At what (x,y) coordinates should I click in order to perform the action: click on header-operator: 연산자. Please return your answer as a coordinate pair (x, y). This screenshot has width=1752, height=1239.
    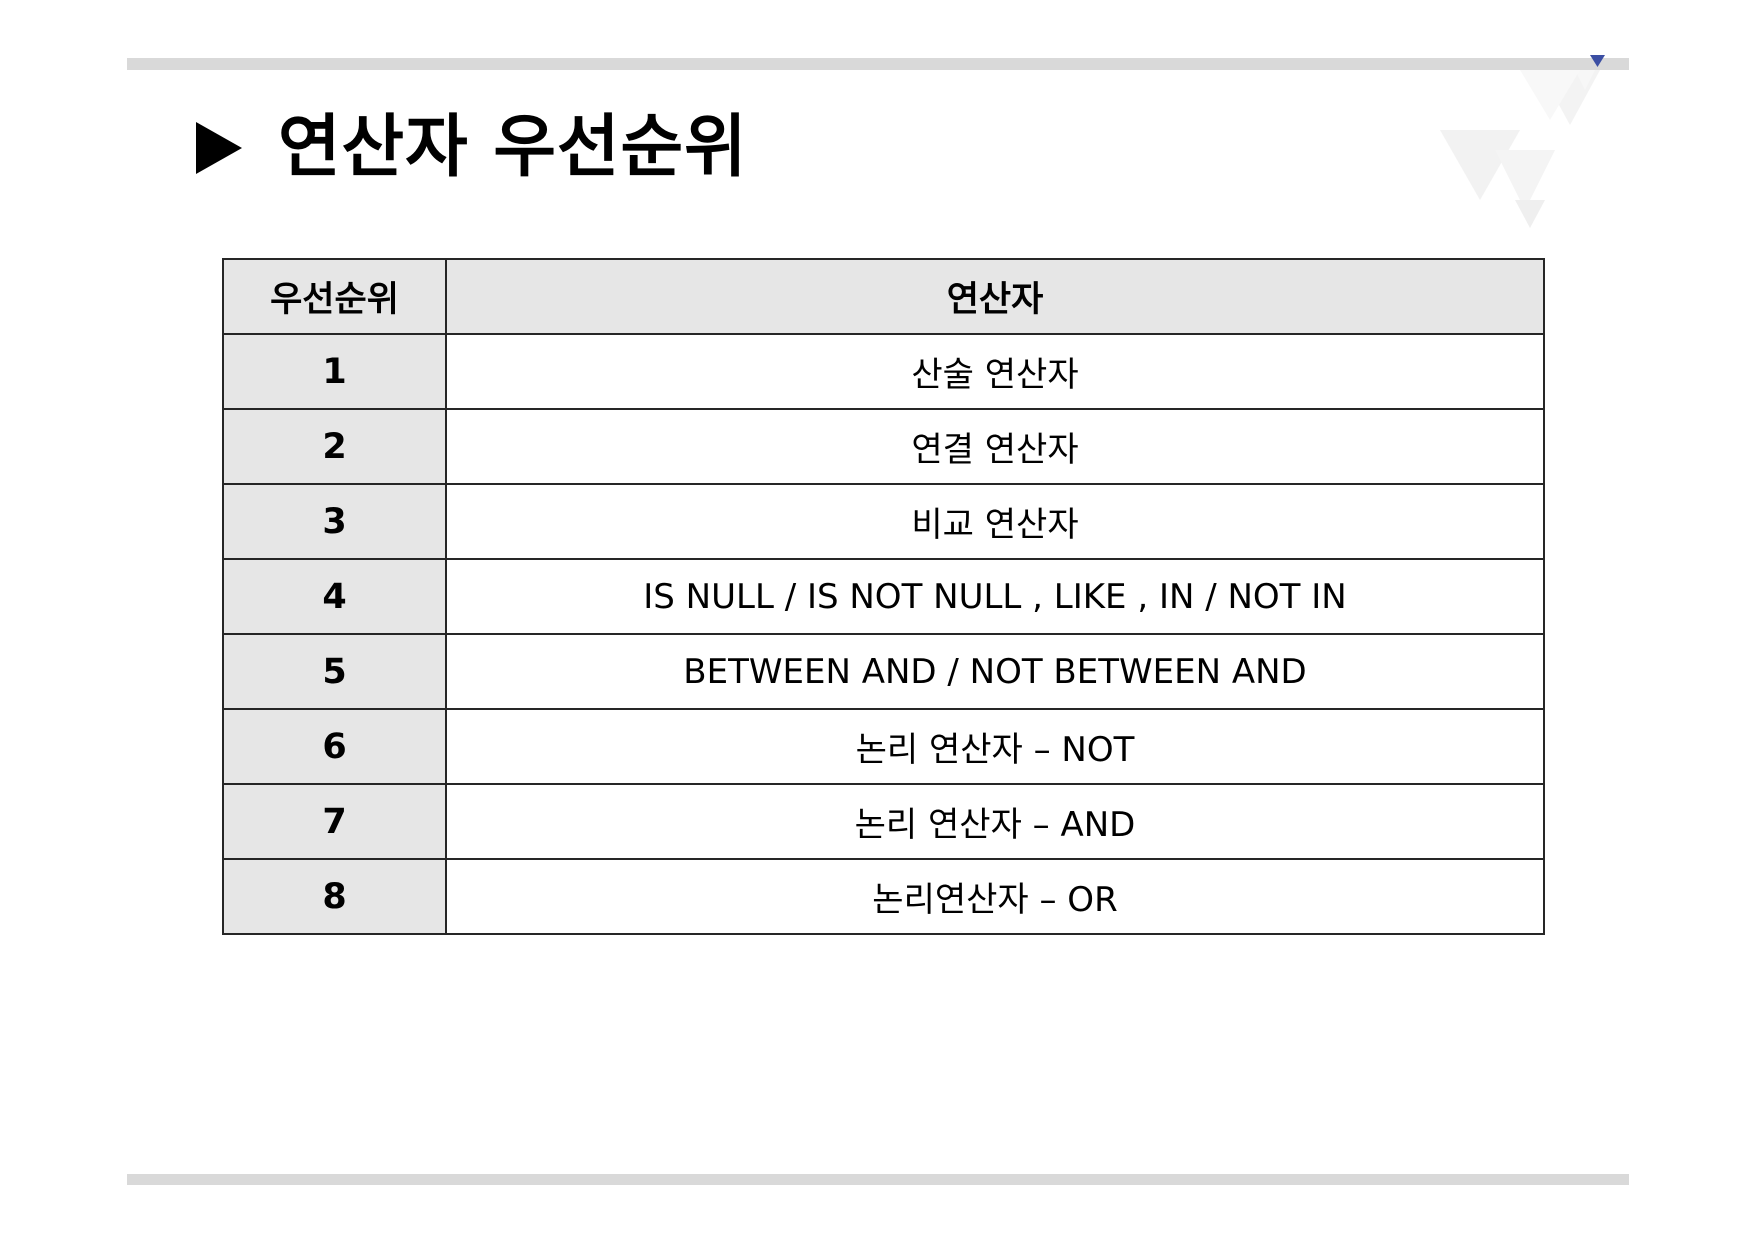
    Looking at the image, I should click on (995, 296).